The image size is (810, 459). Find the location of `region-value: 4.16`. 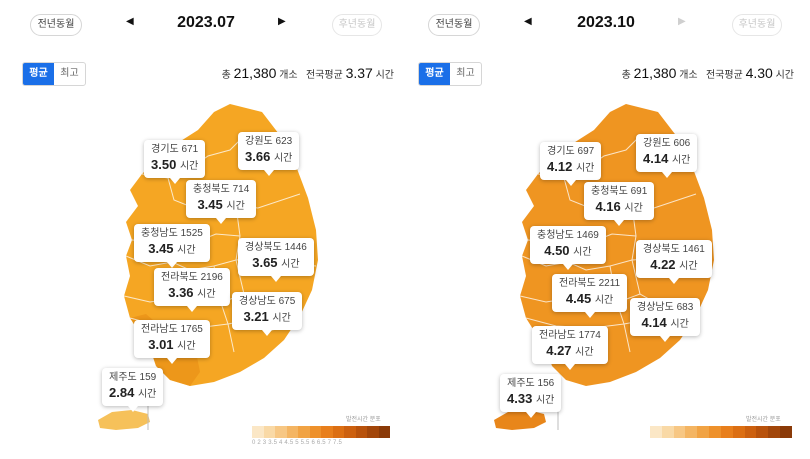

region-value: 4.16 is located at coordinates (608, 206).